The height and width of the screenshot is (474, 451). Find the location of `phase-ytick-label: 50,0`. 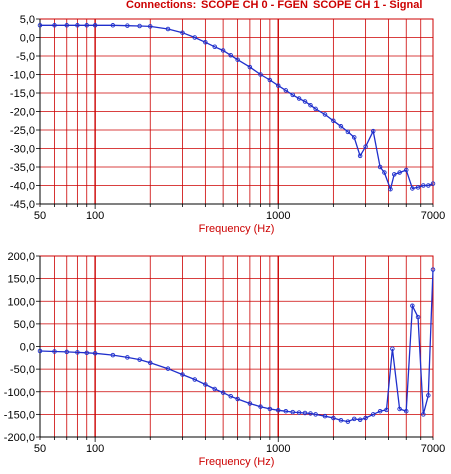

phase-ytick-label: 50,0 is located at coordinates (24, 325).